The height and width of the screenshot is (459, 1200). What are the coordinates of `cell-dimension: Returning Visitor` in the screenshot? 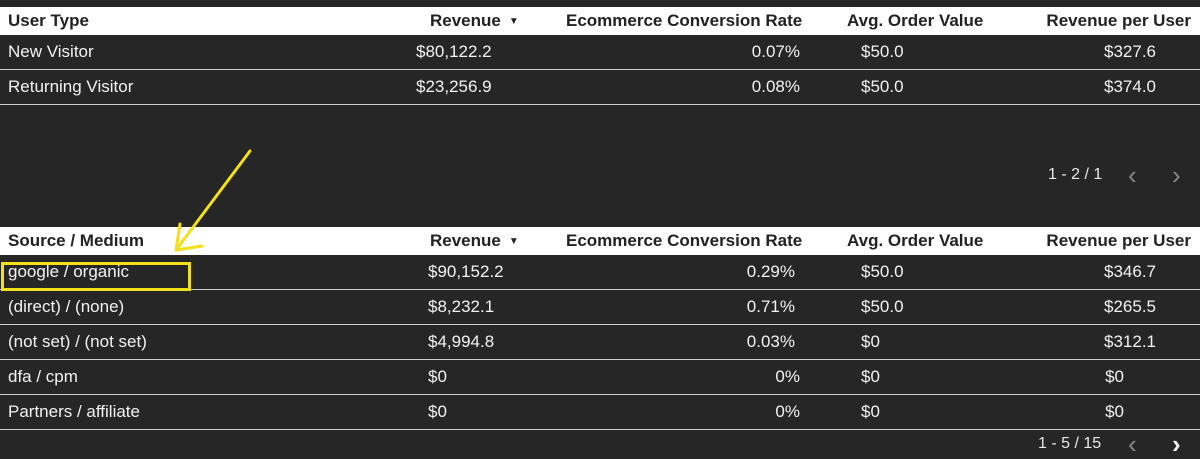 It's located at (71, 86).